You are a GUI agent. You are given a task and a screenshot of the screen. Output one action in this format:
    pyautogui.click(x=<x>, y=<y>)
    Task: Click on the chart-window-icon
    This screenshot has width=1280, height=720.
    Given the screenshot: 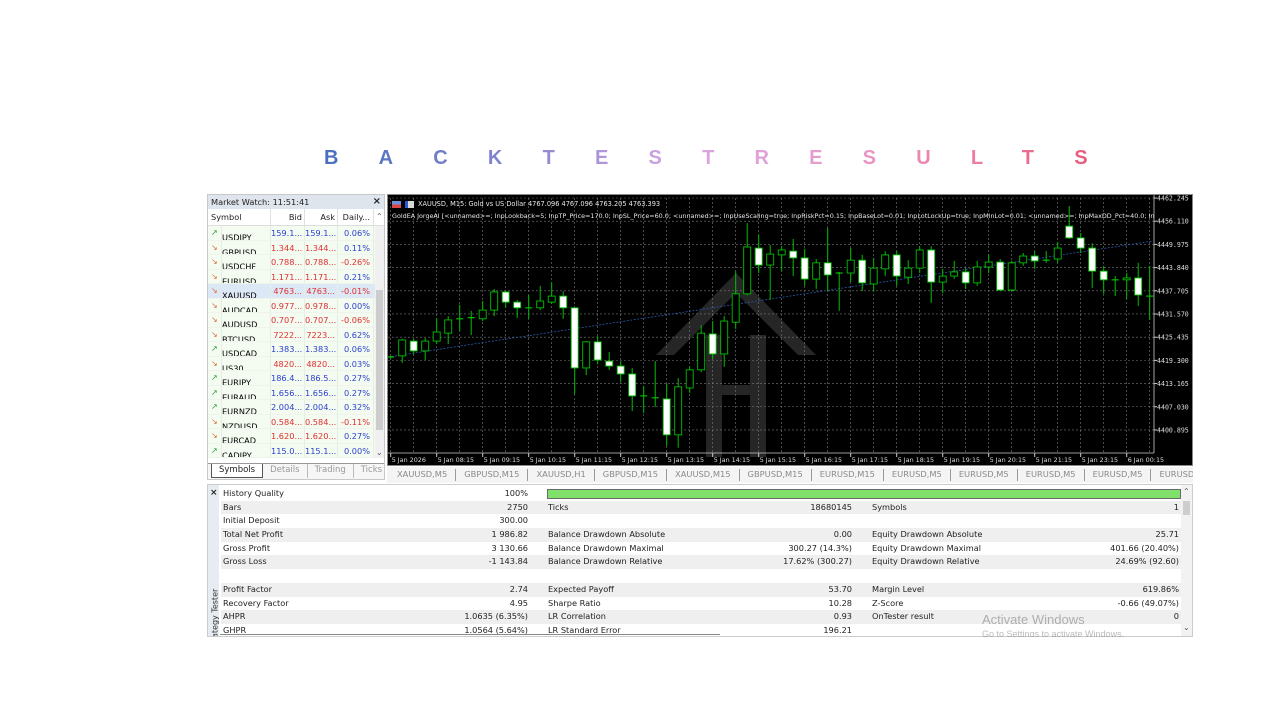 What is the action you would take?
    pyautogui.click(x=396, y=204)
    